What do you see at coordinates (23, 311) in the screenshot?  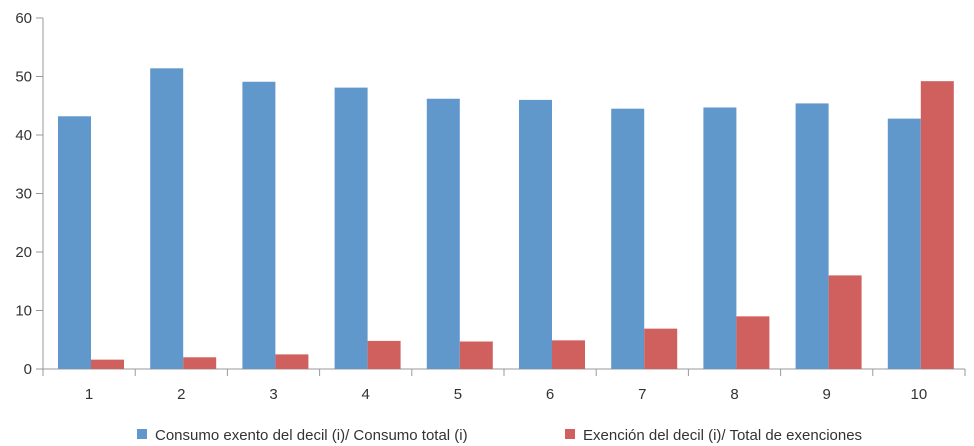 I see `y-tick-label: 10` at bounding box center [23, 311].